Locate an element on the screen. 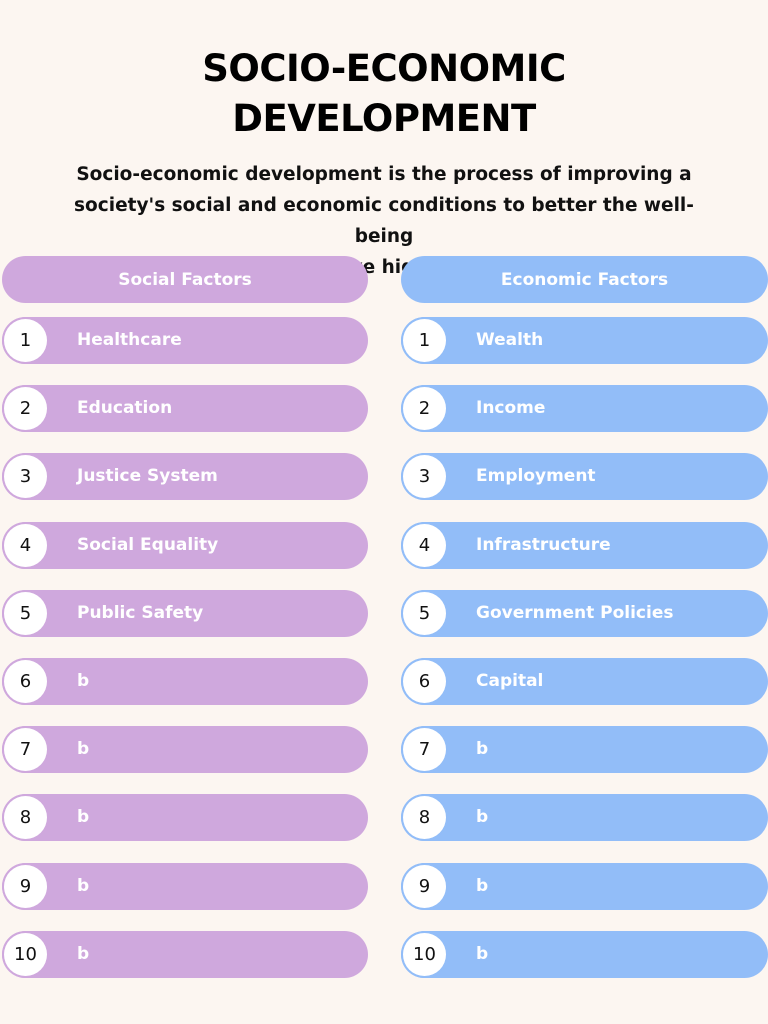 The height and width of the screenshot is (1024, 768). item-label: Infrastructure is located at coordinates (543, 544).